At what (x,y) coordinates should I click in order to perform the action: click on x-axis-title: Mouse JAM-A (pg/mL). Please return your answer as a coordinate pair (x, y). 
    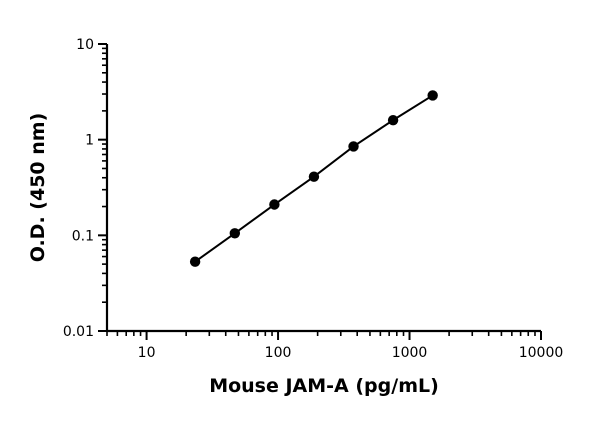
    Looking at the image, I should click on (324, 386).